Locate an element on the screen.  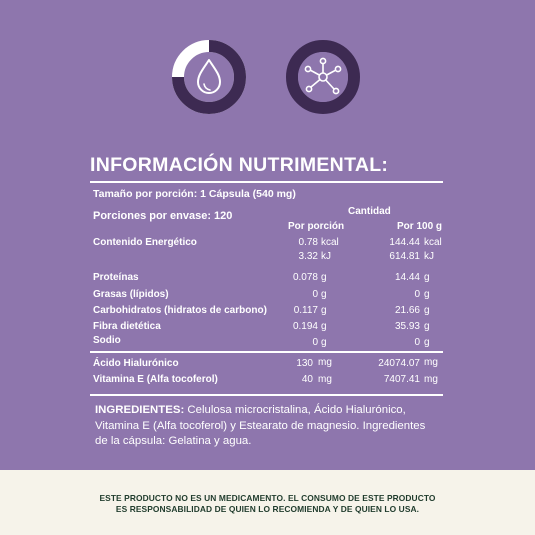
energy-kj-unit: kJ is located at coordinates (326, 256).